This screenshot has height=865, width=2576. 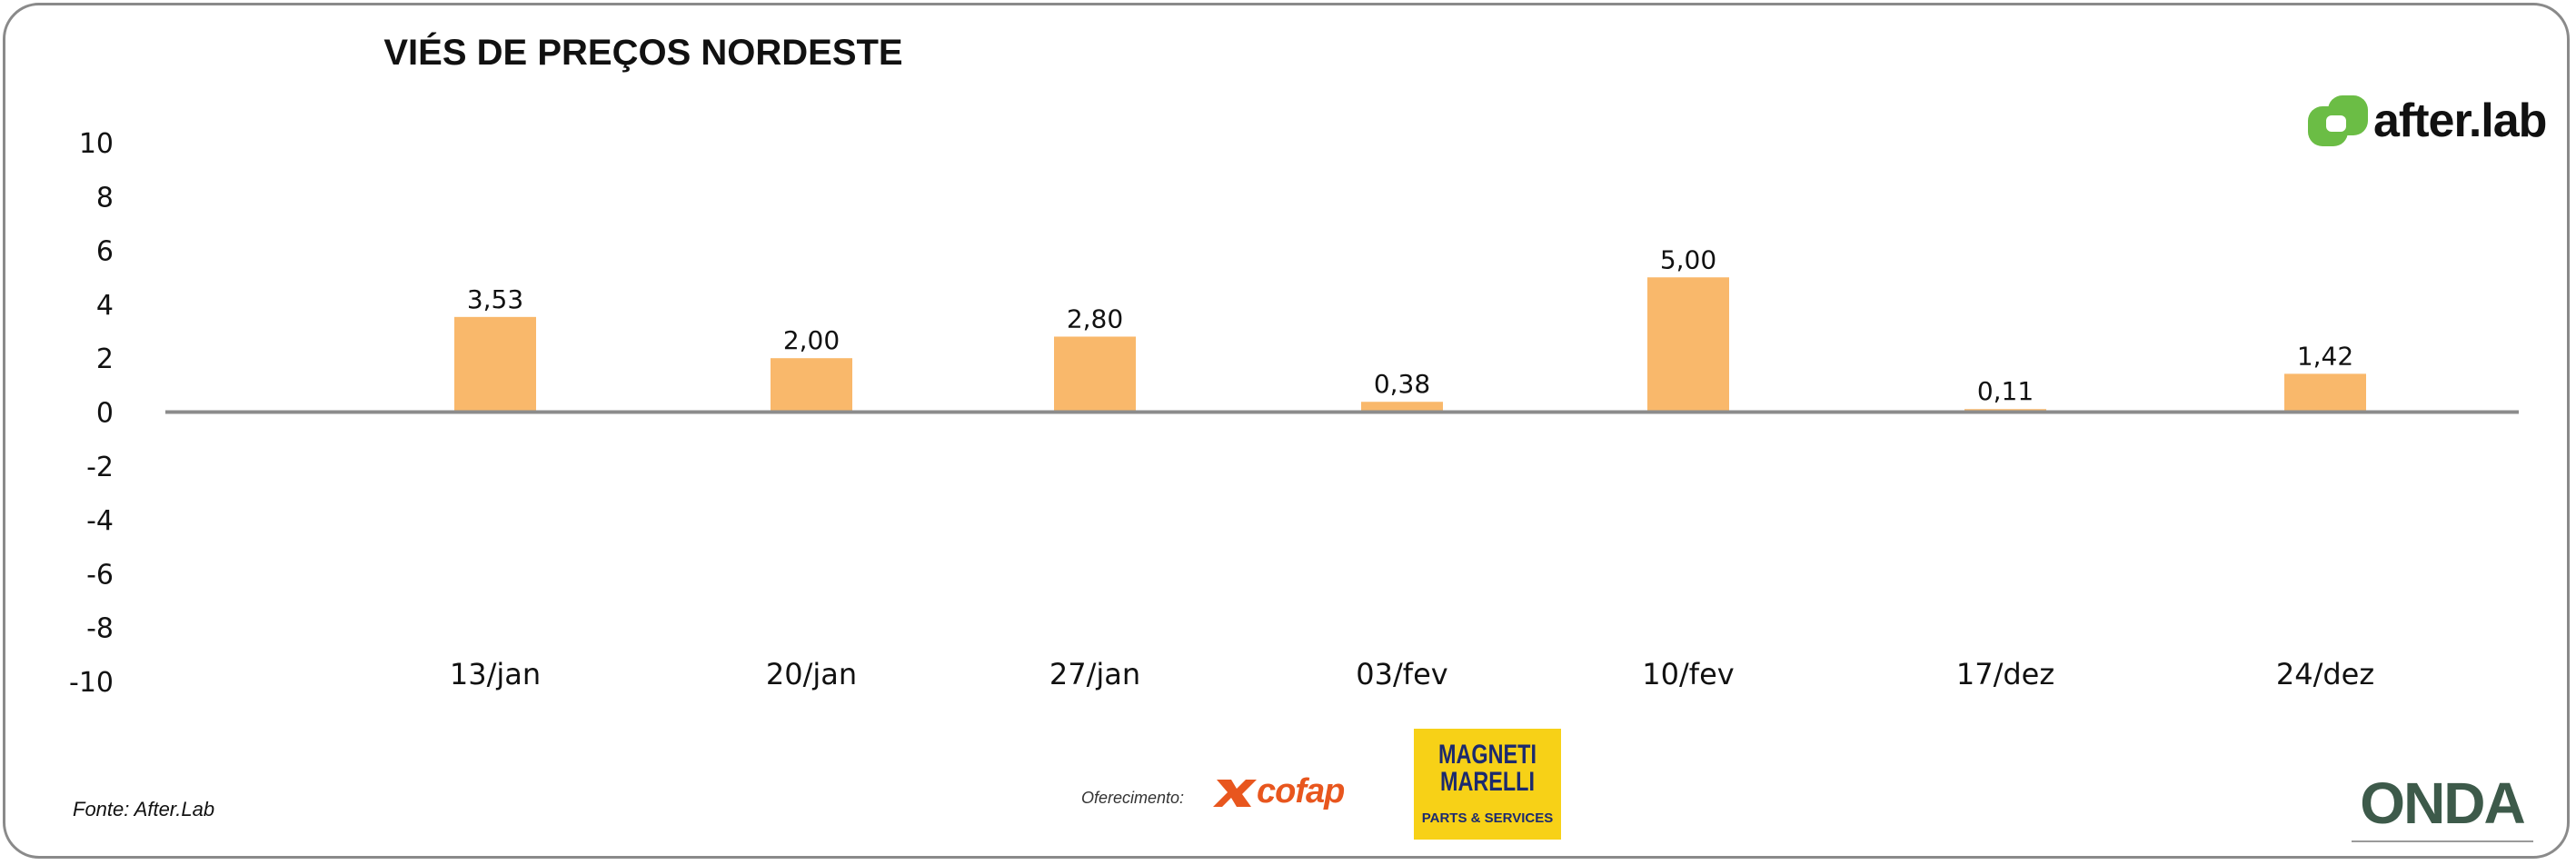 I want to click on y-tick-label: 10, so click(x=97, y=144).